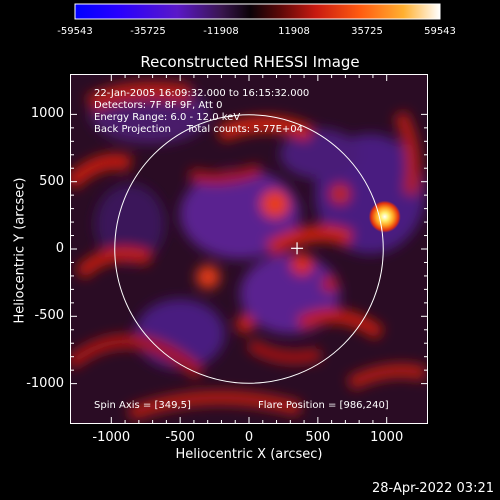  Describe the element at coordinates (167, 117) in the screenshot. I see `annotation-energy-range: Energy Range: 6.0 - 12.0 keV` at that location.